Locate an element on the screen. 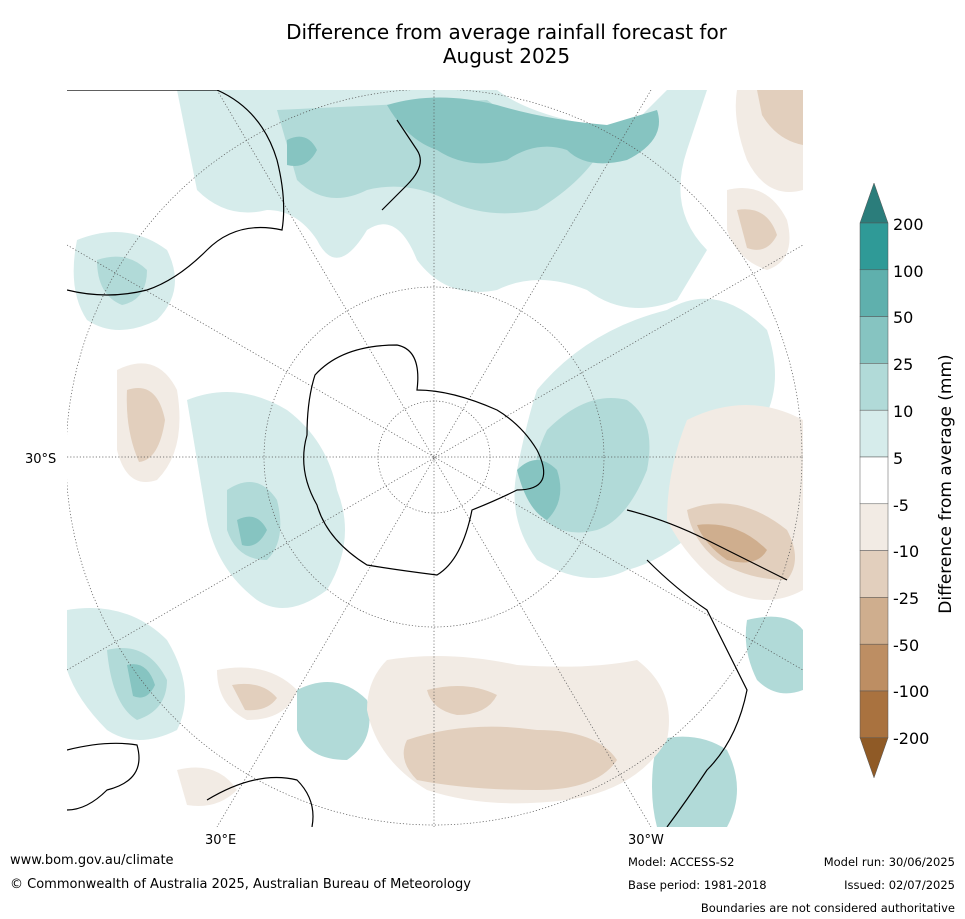 The image size is (965, 919). south-america-coast is located at coordinates (707, 668).